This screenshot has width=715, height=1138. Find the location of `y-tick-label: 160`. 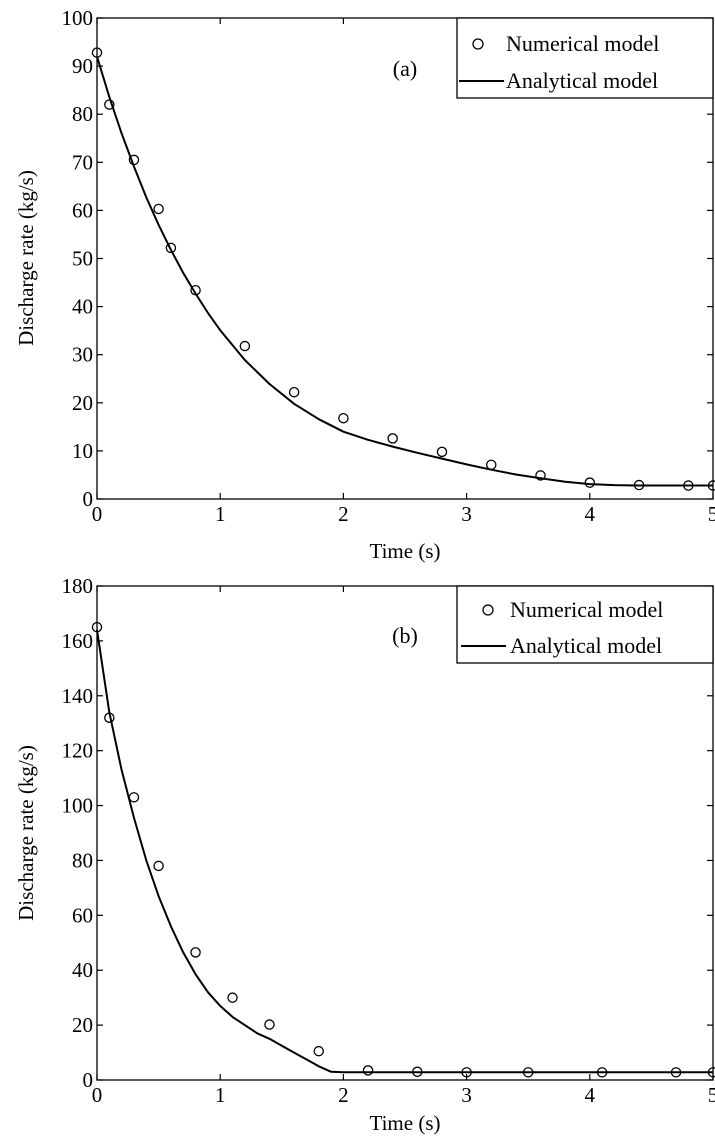

y-tick-label: 160 is located at coordinates (78, 641).